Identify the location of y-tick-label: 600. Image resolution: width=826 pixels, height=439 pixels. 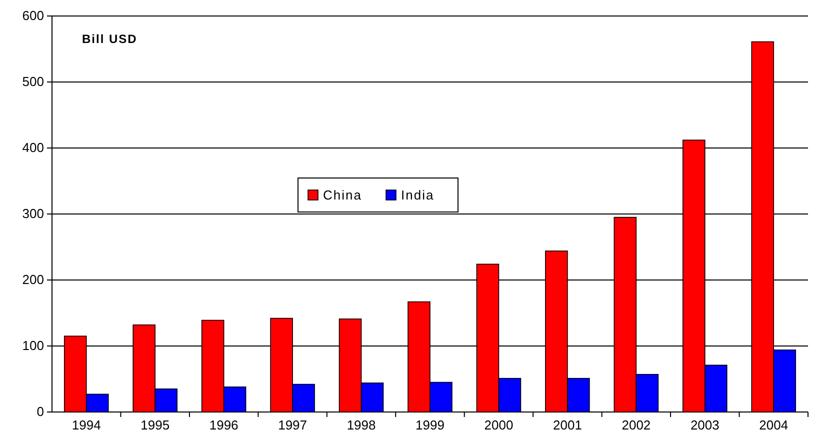
(33, 16).